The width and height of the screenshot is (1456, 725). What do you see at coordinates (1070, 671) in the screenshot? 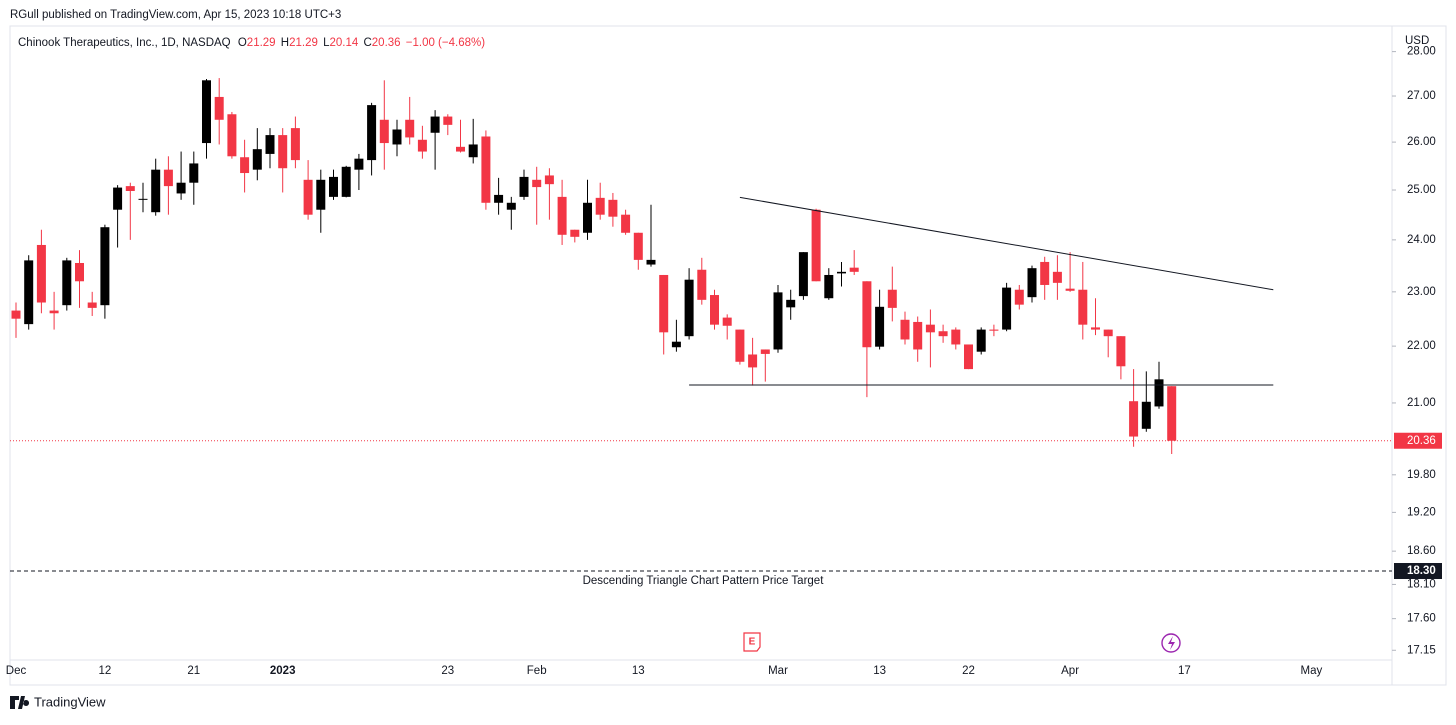
I see `x-tick-label: Apr` at bounding box center [1070, 671].